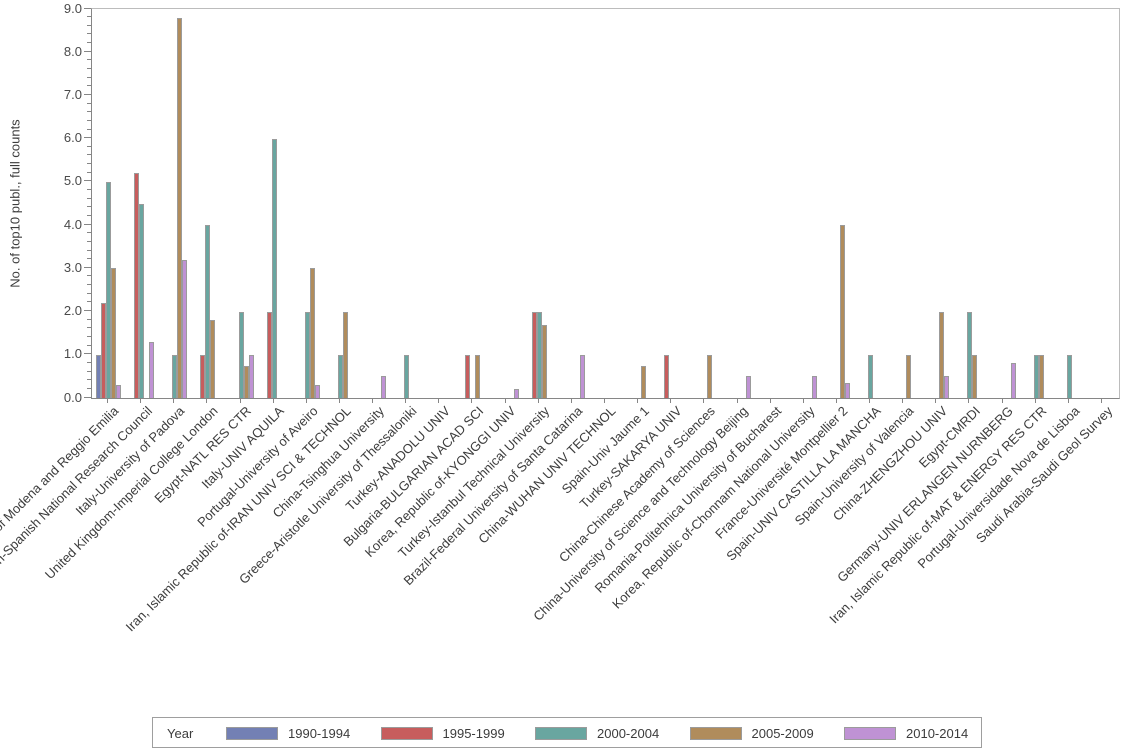 This screenshot has height=756, width=1134. Describe the element at coordinates (72, 224) in the screenshot. I see `y-tick-label: 4.0` at that location.